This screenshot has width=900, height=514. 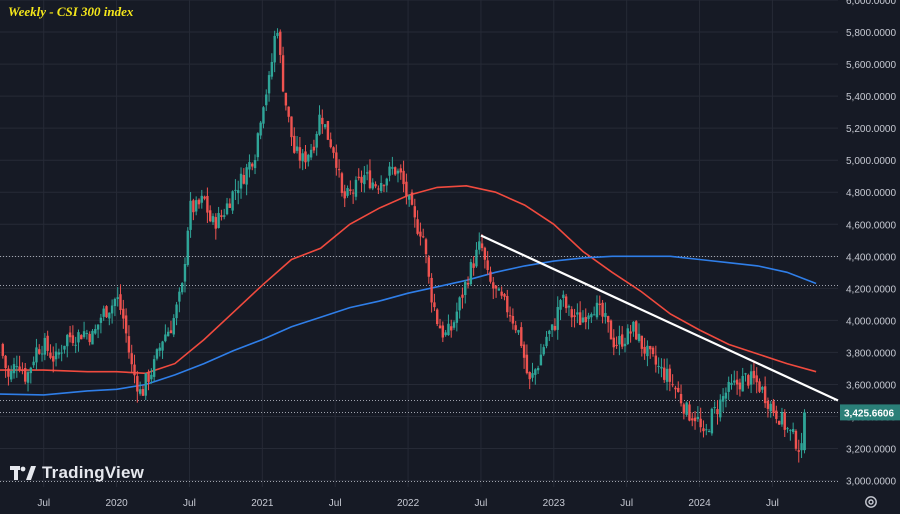 What do you see at coordinates (772, 503) in the screenshot?
I see `time-tick-label: Jul` at bounding box center [772, 503].